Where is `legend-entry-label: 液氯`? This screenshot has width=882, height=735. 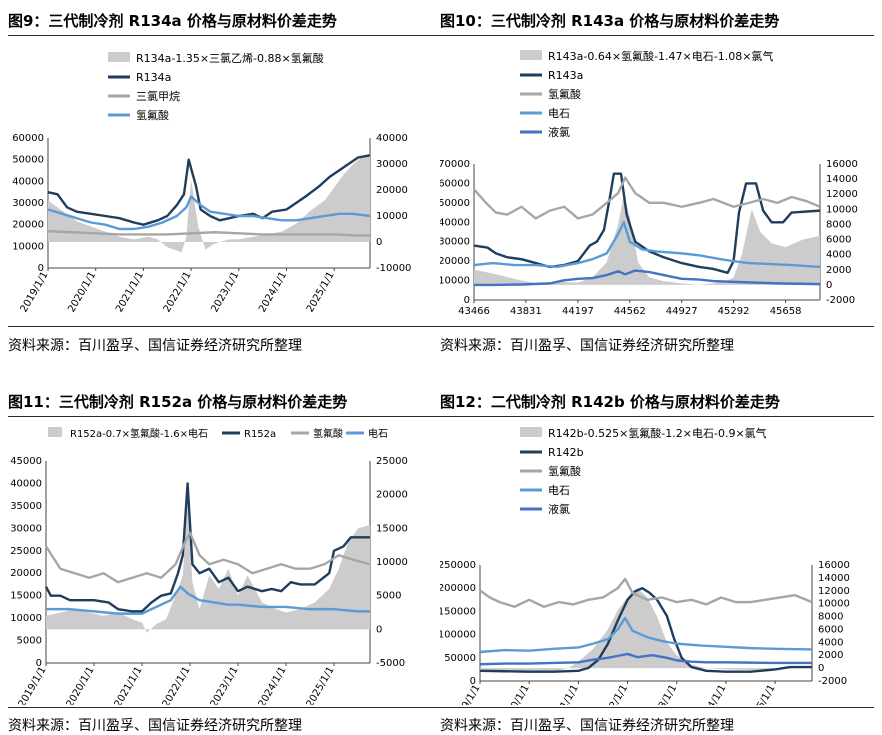 legend-entry-label: 液氯 is located at coordinates (559, 132).